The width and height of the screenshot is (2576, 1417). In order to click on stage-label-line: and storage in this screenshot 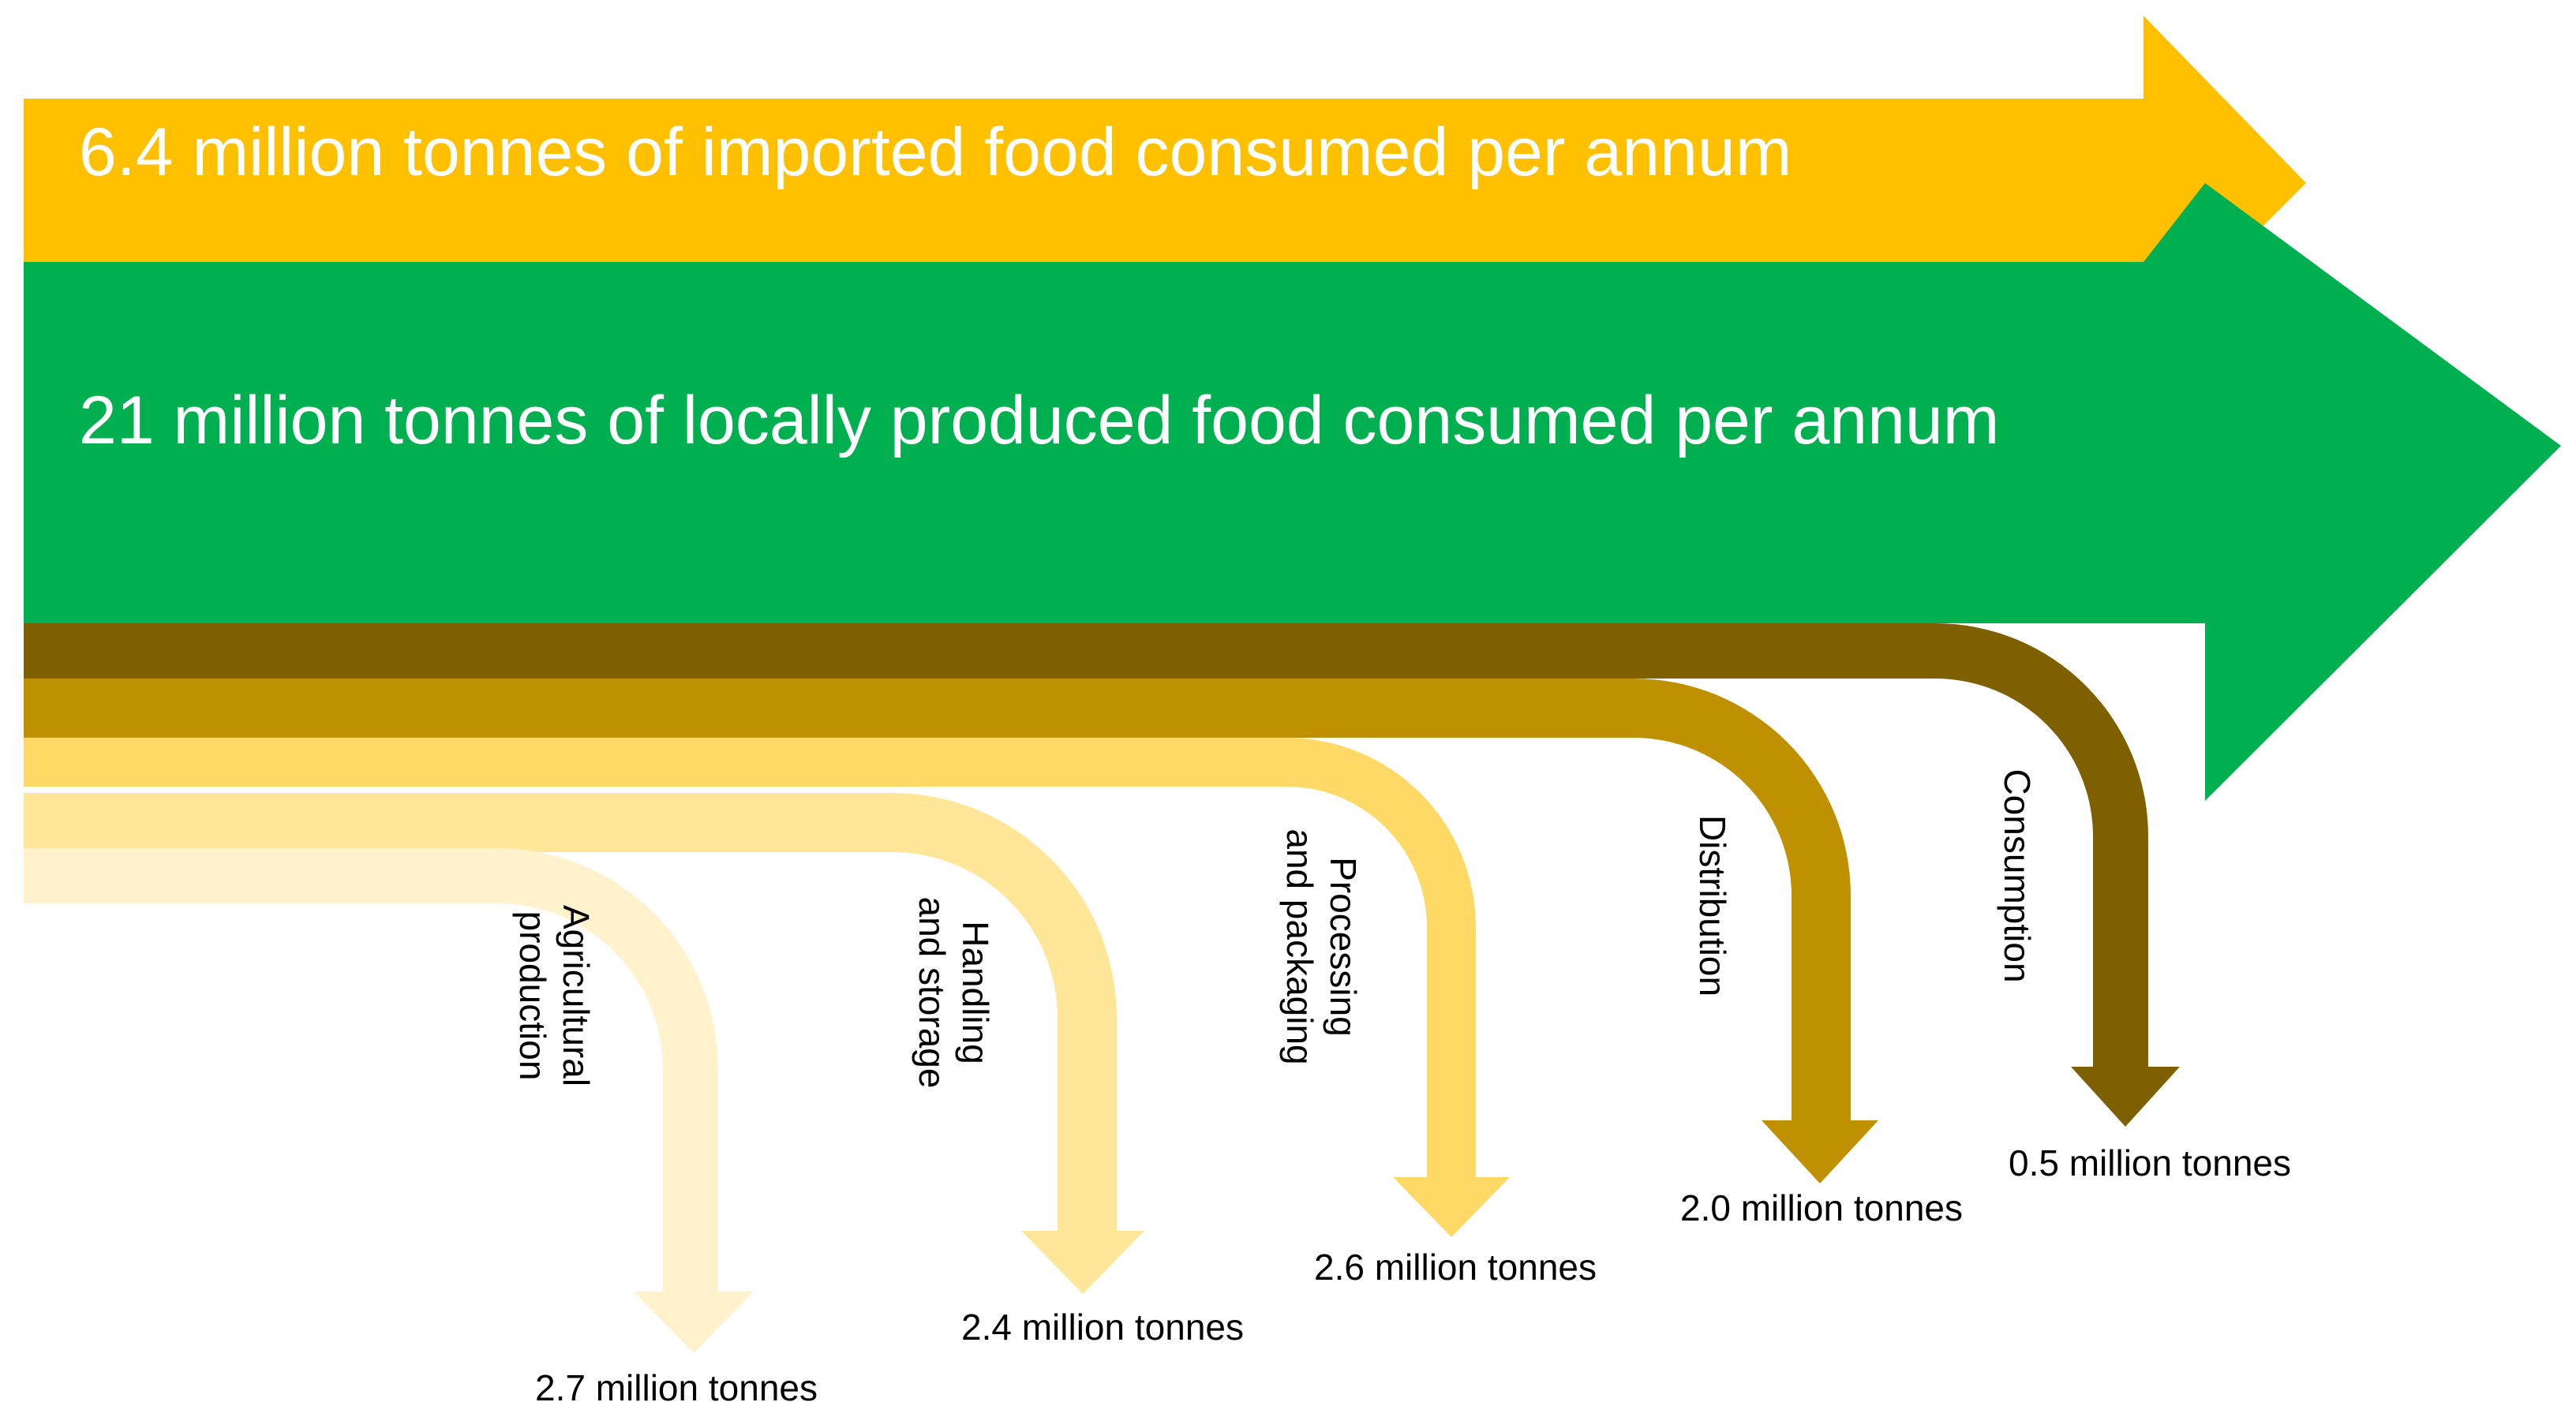, I will do `click(932, 993)`.